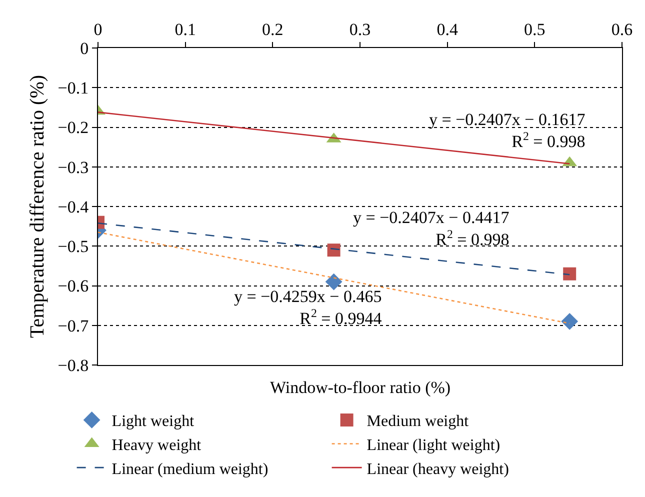 Image resolution: width=645 pixels, height=497 pixels. What do you see at coordinates (447, 30) in the screenshot?
I see `x-tick-label: 0.4` at bounding box center [447, 30].